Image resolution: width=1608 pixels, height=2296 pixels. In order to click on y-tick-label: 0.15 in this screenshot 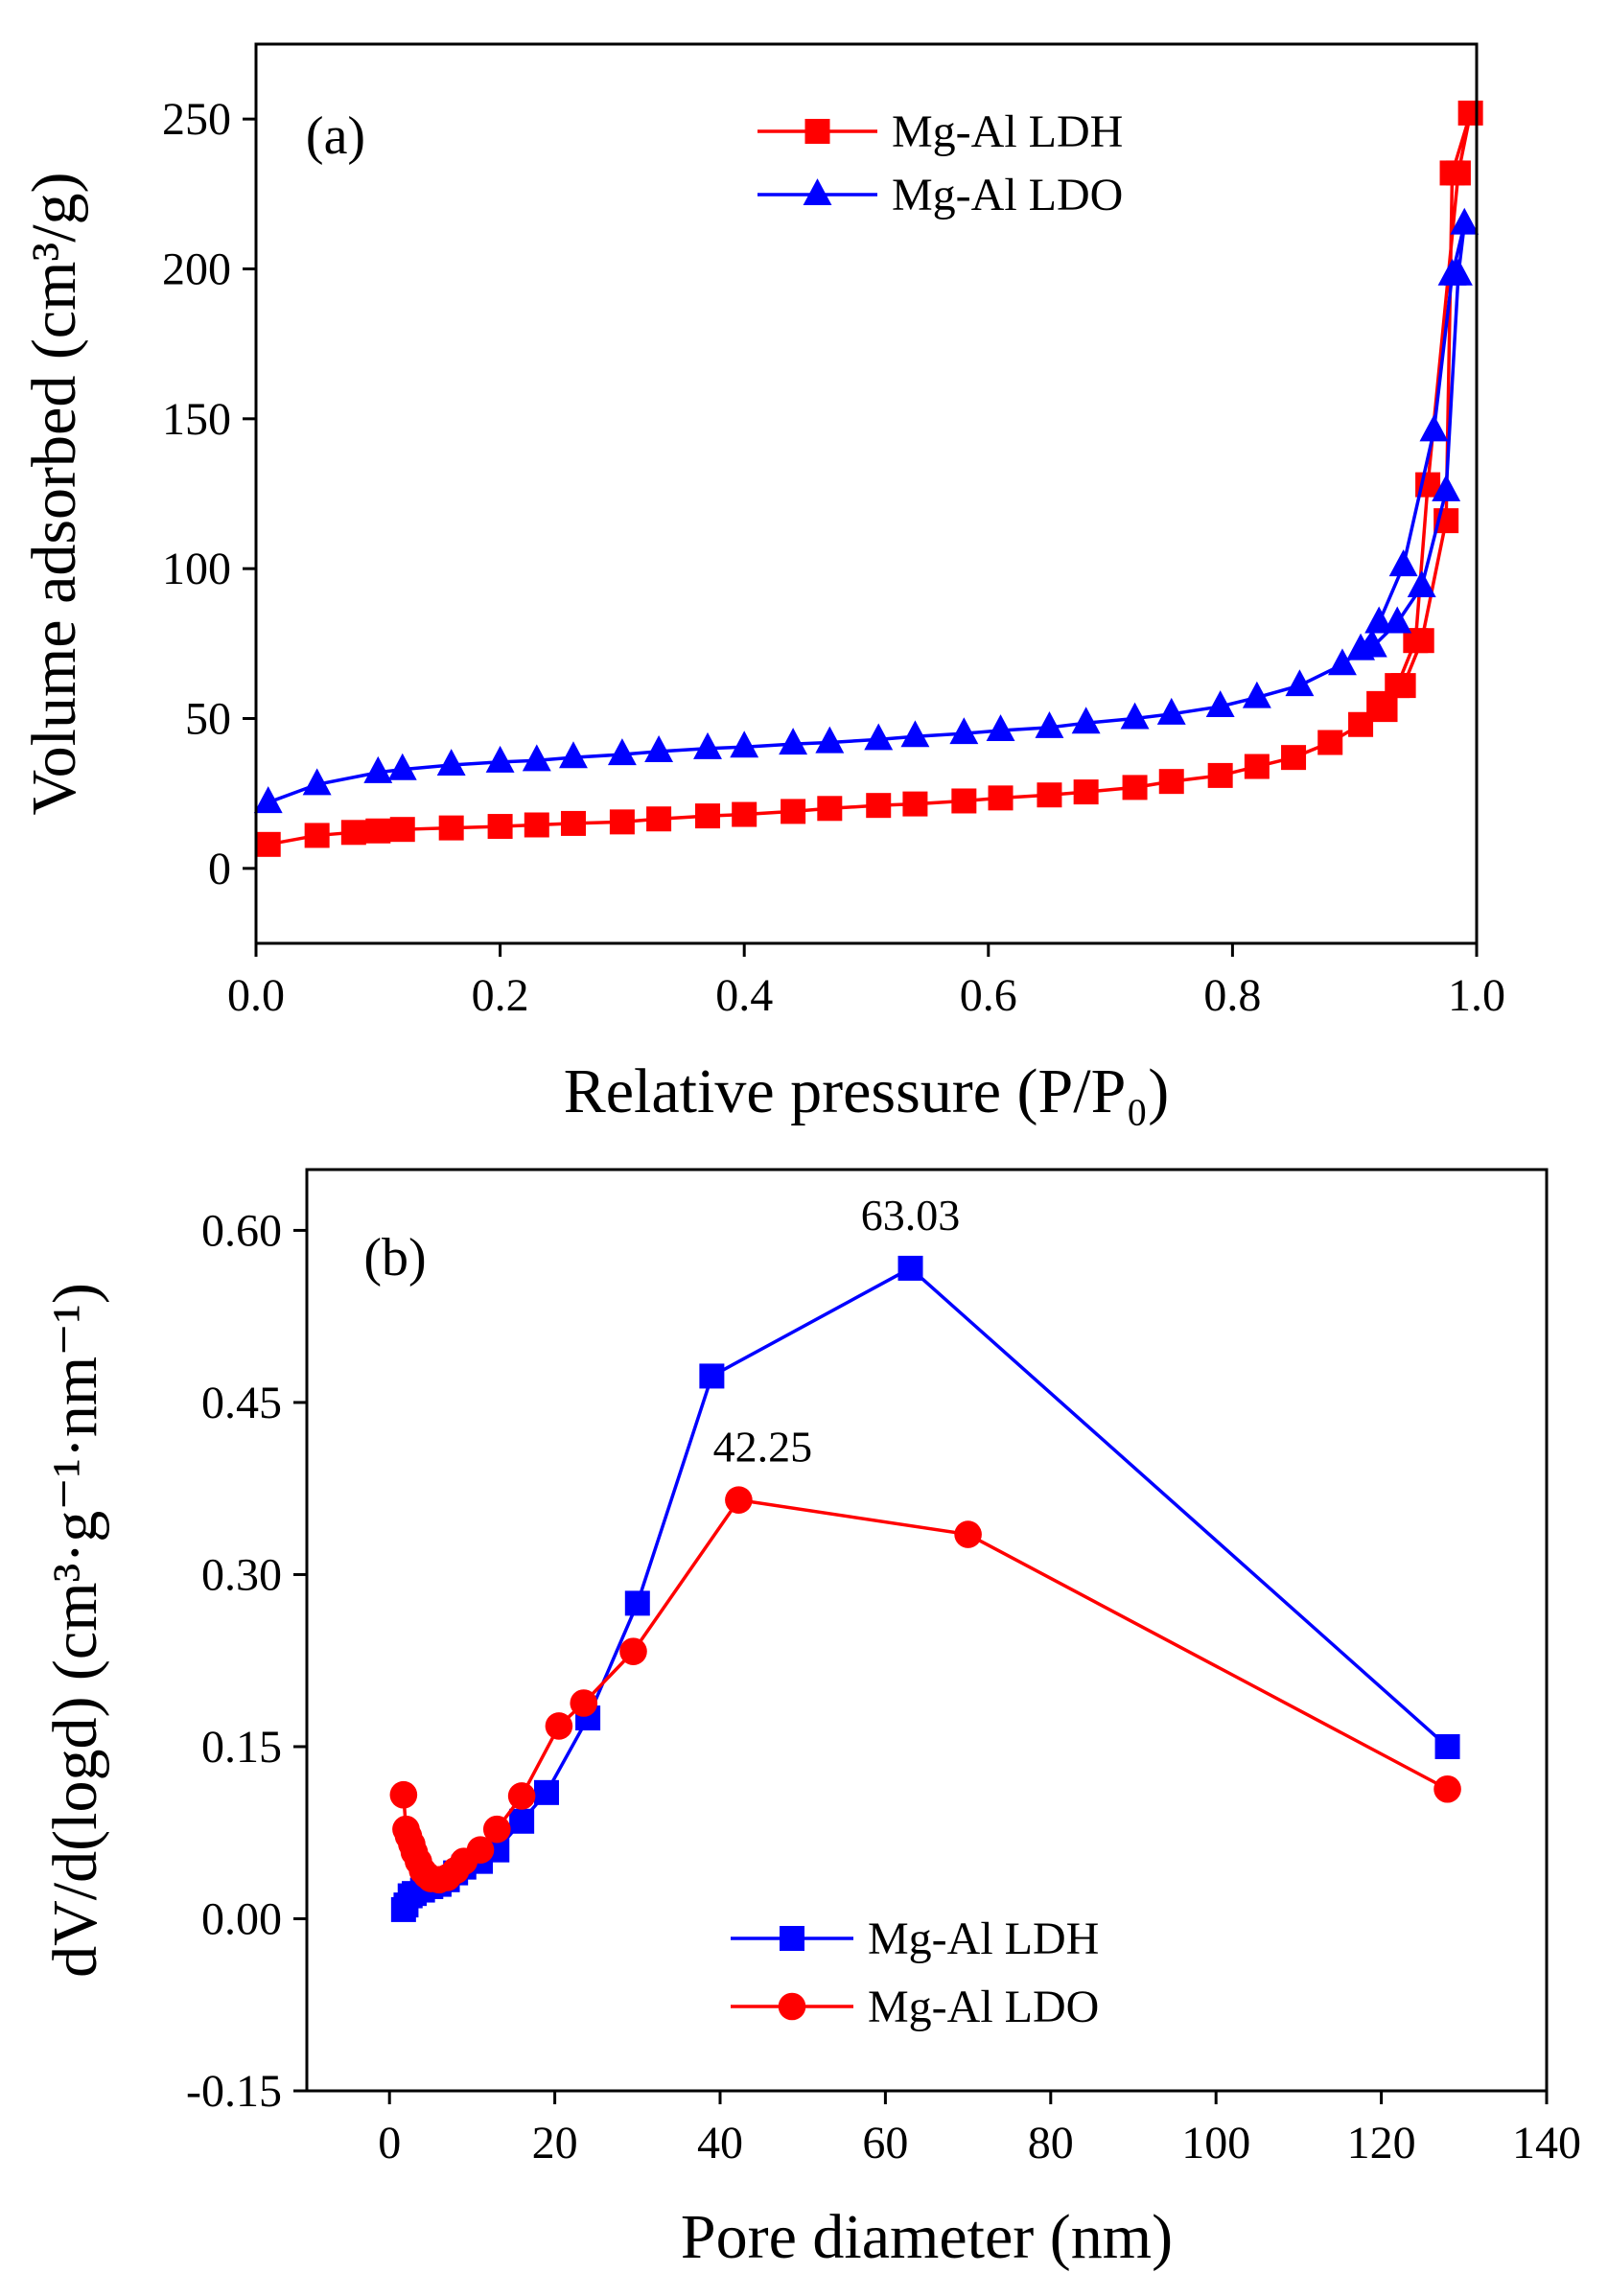, I will do `click(241, 1747)`.